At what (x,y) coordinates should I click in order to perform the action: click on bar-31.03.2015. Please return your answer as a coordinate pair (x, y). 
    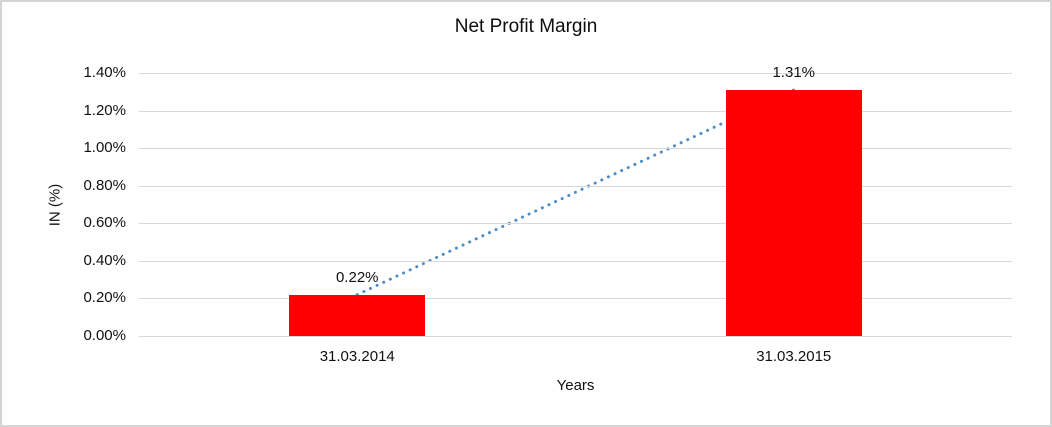
    Looking at the image, I should click on (793, 212).